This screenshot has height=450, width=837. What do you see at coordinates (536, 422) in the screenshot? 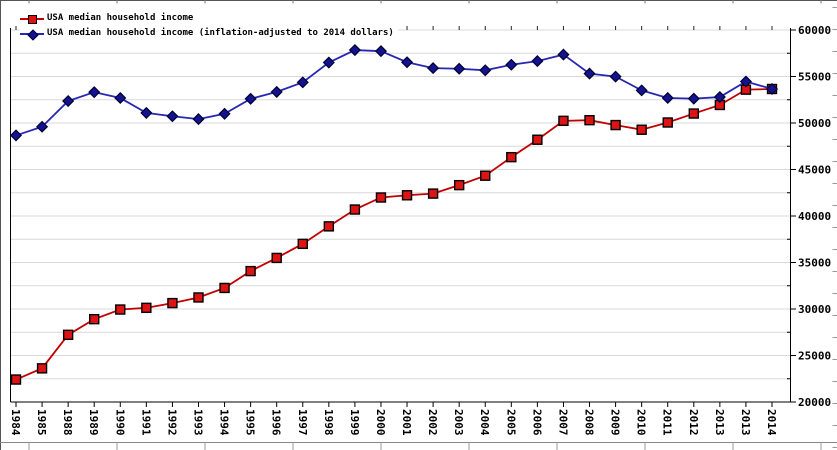
I see `svg-text: 2006` at bounding box center [536, 422].